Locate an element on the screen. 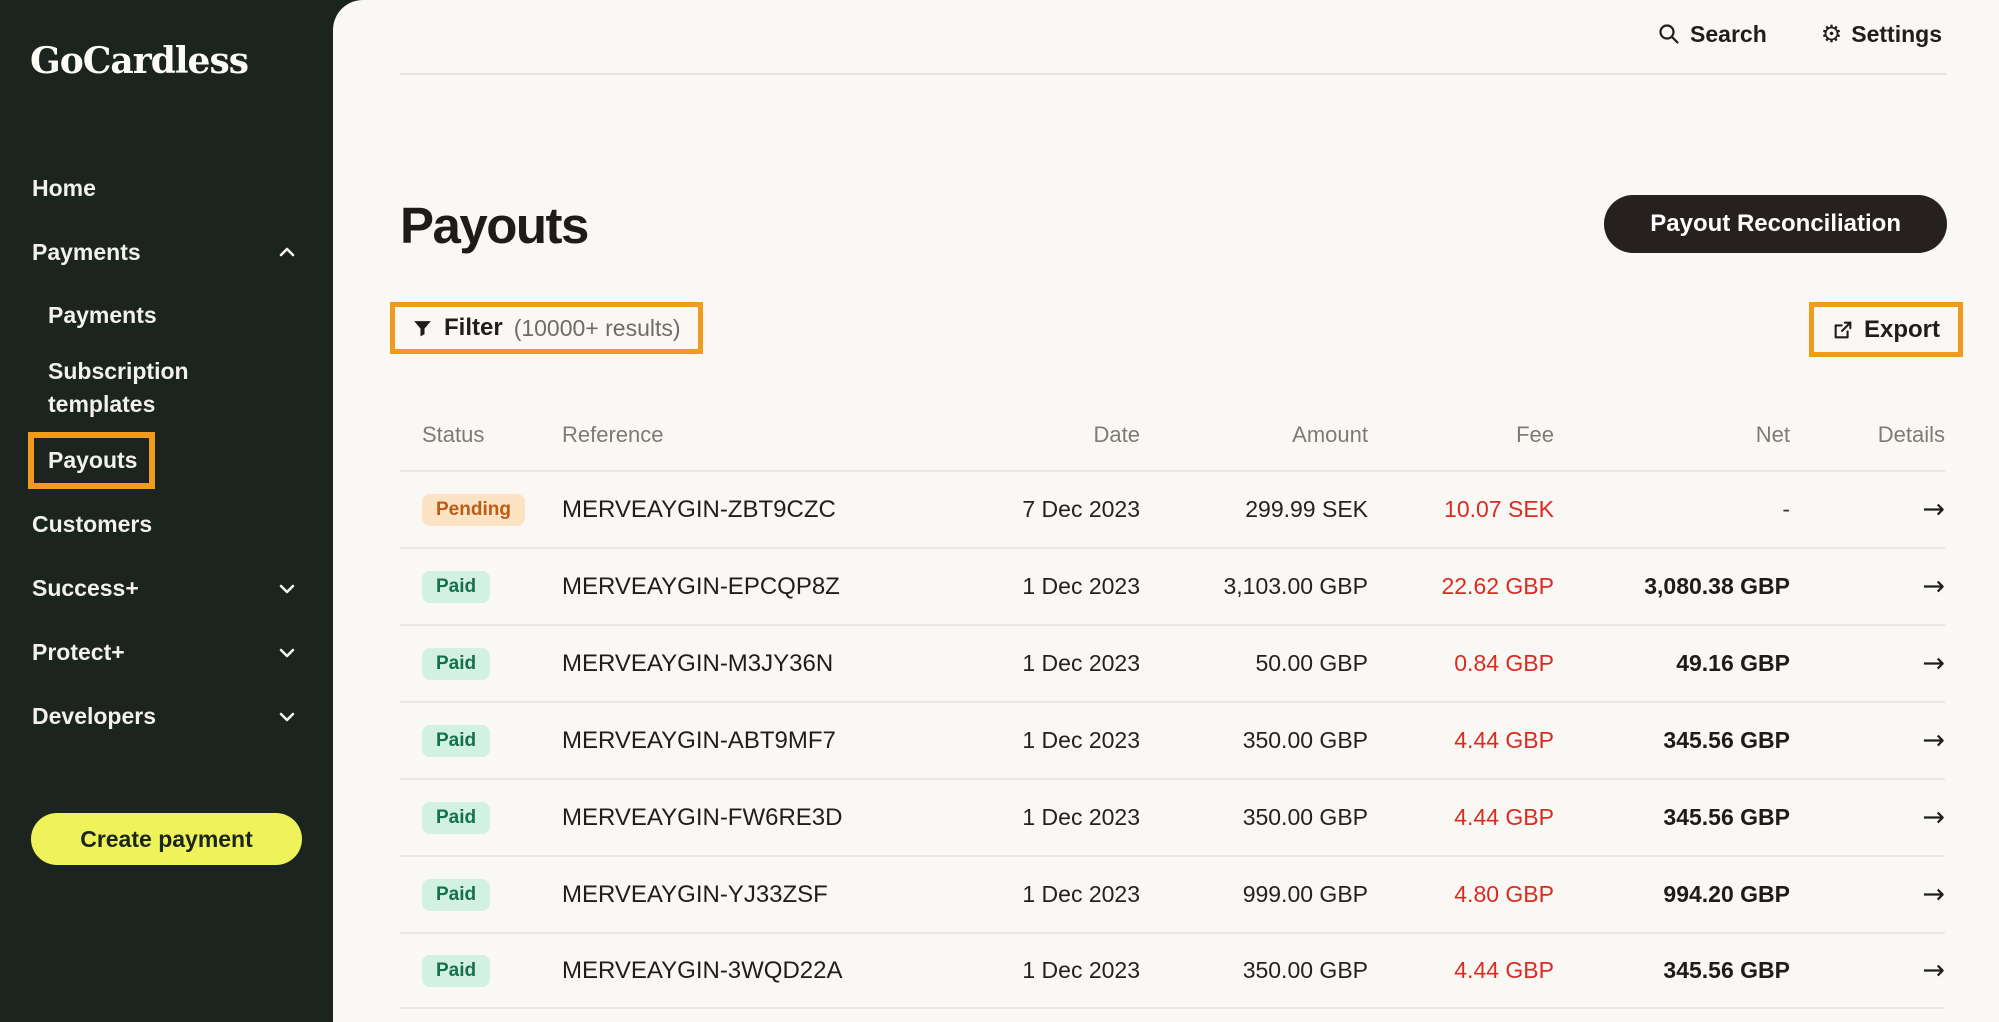 This screenshot has height=1022, width=1999. status-badge: Pending is located at coordinates (473, 509).